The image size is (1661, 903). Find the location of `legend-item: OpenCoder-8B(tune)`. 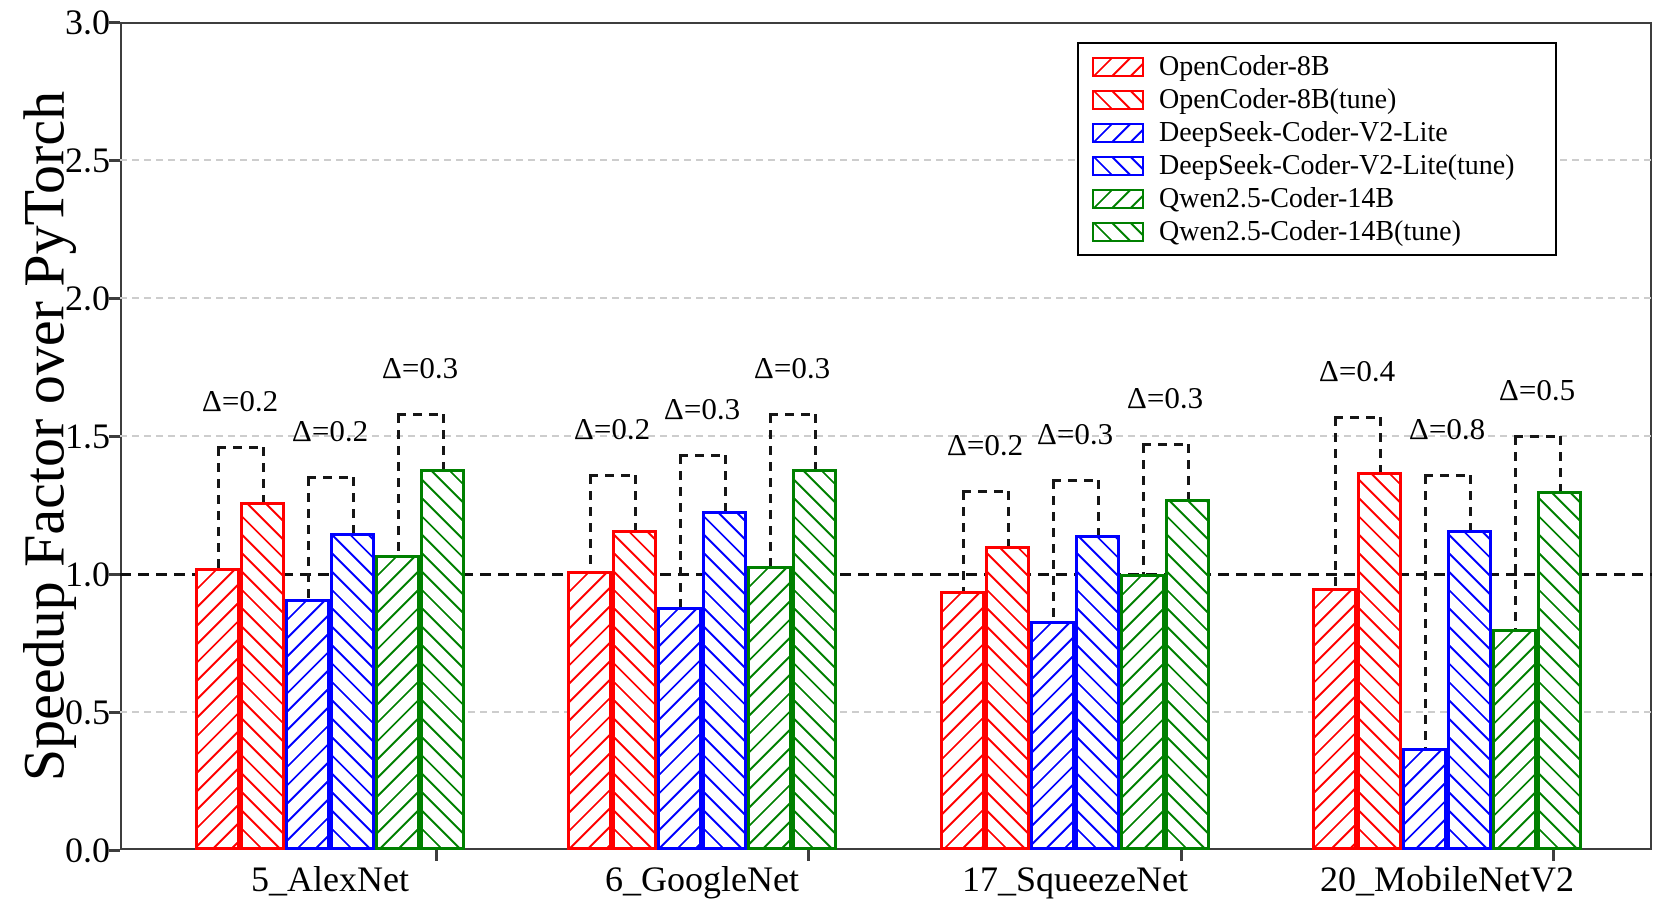

legend-item: OpenCoder-8B(tune) is located at coordinates (1317, 99).